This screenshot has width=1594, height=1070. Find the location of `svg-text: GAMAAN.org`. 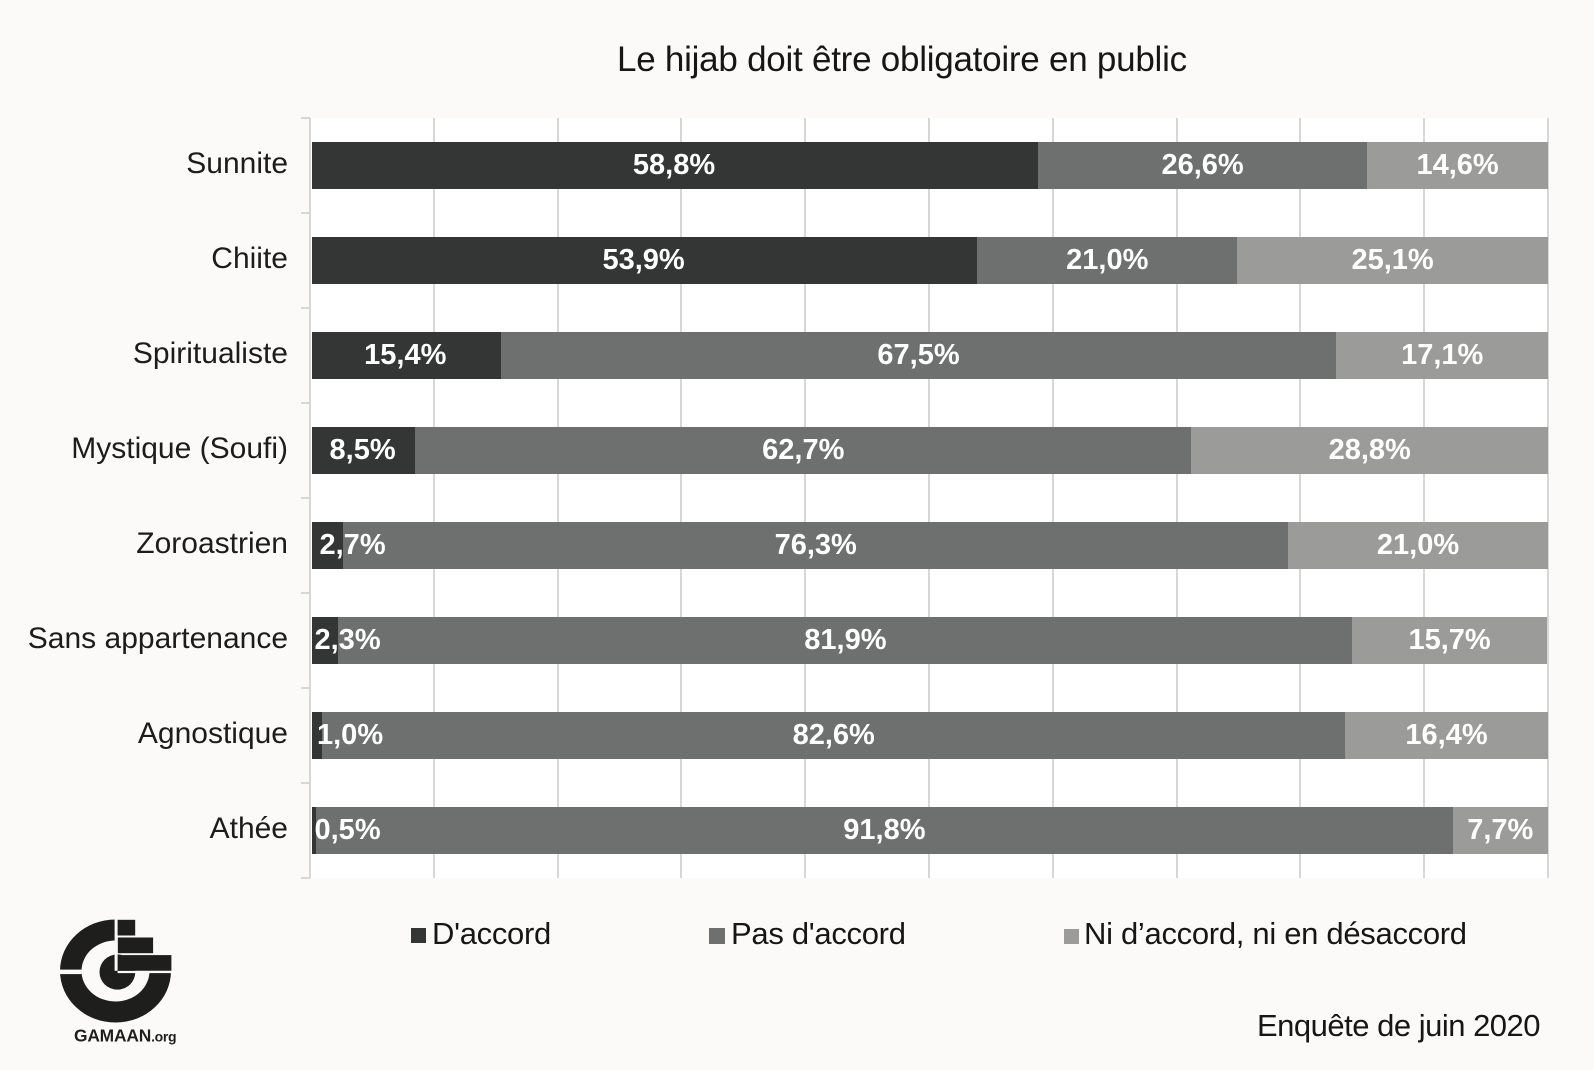

svg-text: GAMAAN.org is located at coordinates (125, 1036).